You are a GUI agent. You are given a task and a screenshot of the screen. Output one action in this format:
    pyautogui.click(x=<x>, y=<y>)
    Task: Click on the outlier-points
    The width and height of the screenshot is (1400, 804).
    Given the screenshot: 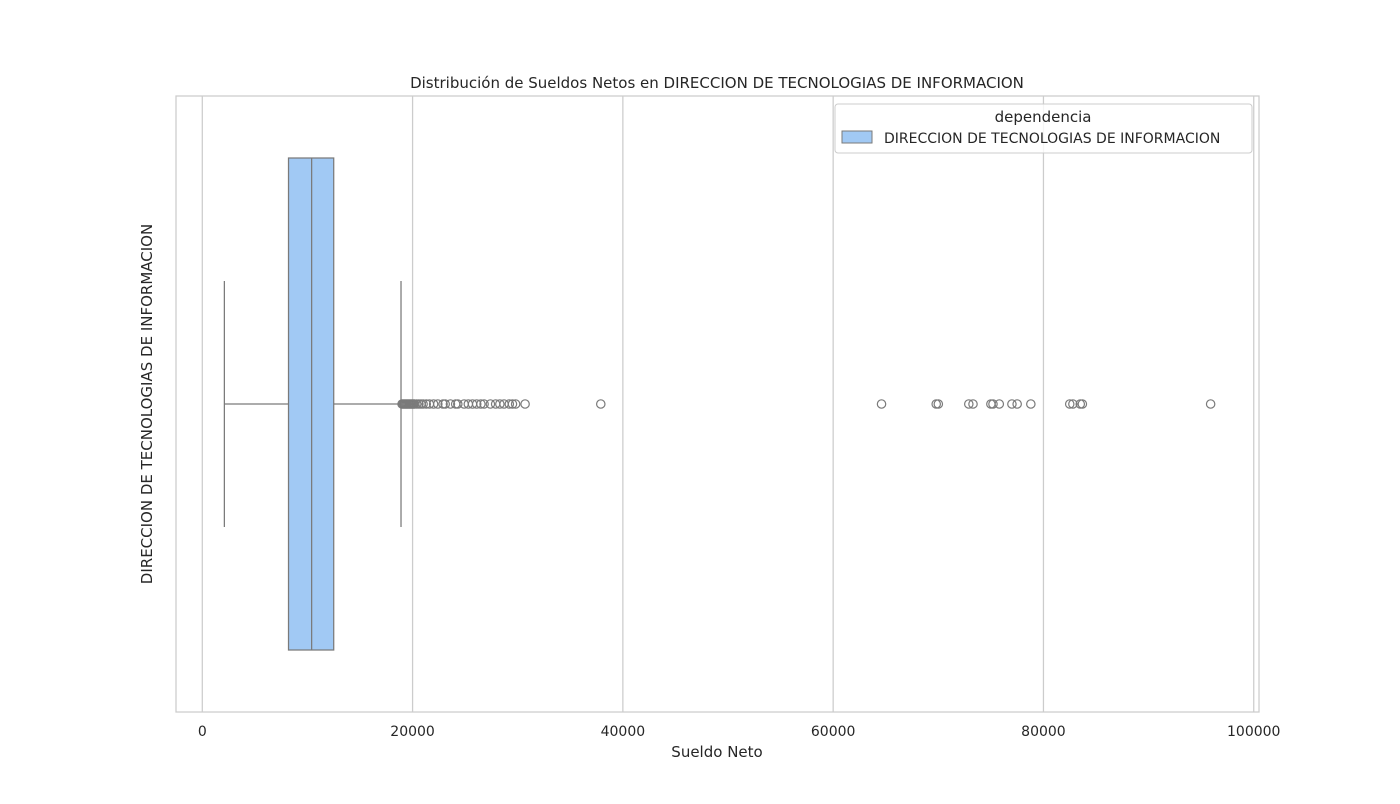 What is the action you would take?
    pyautogui.click(x=806, y=404)
    